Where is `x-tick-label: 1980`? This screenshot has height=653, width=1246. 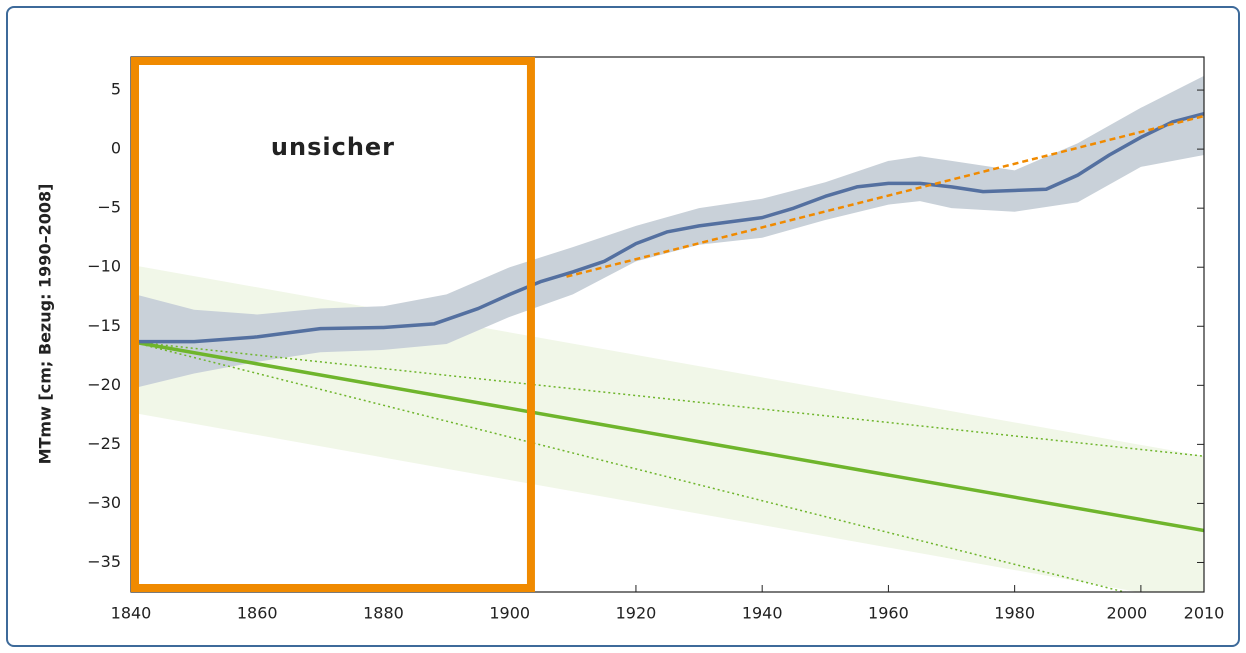 x-tick-label: 1980 is located at coordinates (1014, 613).